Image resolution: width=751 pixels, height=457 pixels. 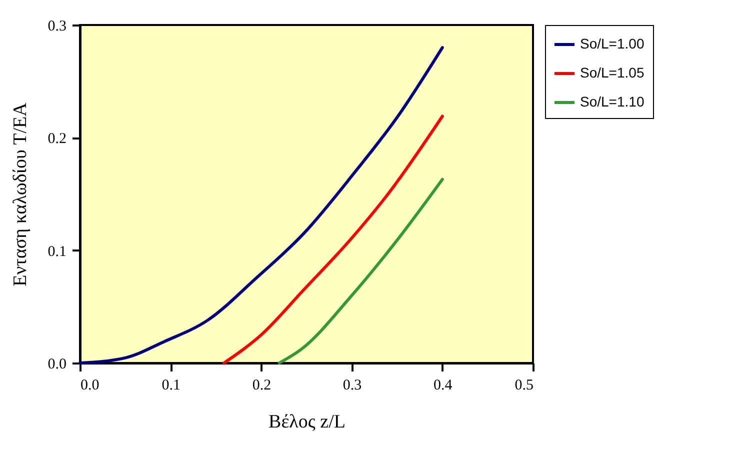 What do you see at coordinates (20, 194) in the screenshot?
I see `y-axis-title: Ενταση καλωδίου T/EA` at bounding box center [20, 194].